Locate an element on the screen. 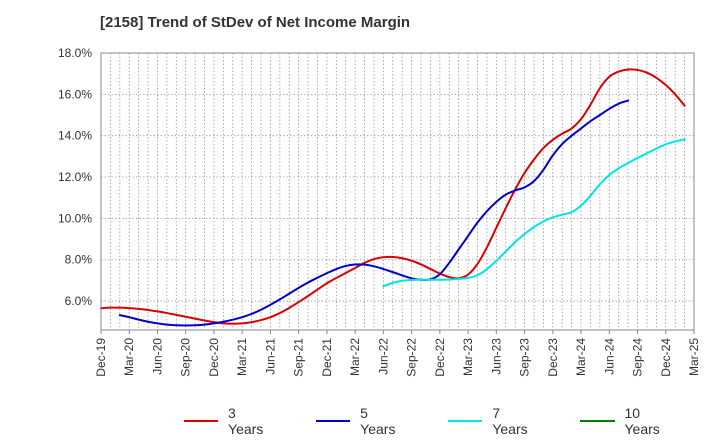 The height and width of the screenshot is (440, 720). x-tick-label: Mar-21 is located at coordinates (242, 357).